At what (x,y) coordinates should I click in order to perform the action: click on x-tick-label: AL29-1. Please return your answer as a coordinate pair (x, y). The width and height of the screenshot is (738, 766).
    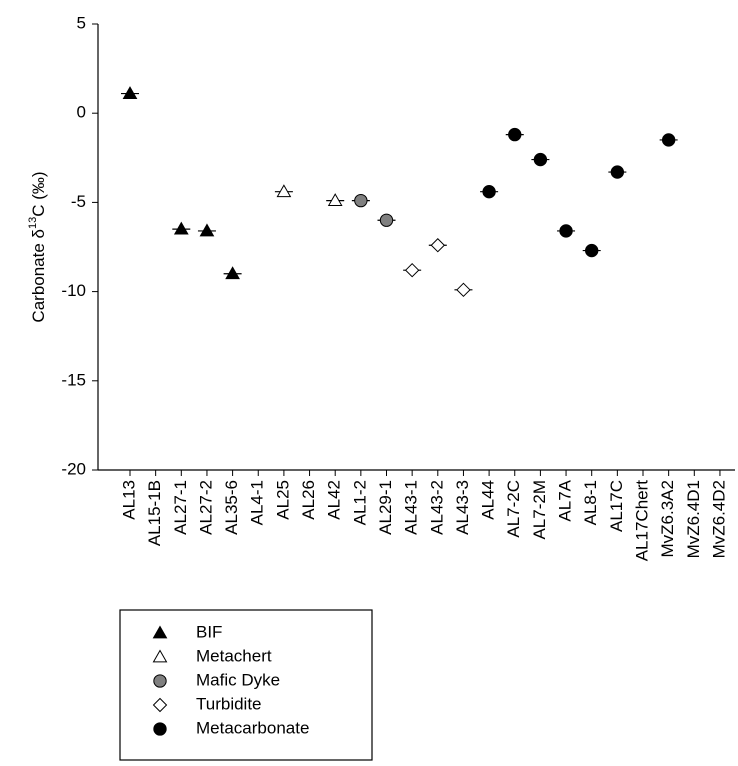
    Looking at the image, I should click on (385, 507).